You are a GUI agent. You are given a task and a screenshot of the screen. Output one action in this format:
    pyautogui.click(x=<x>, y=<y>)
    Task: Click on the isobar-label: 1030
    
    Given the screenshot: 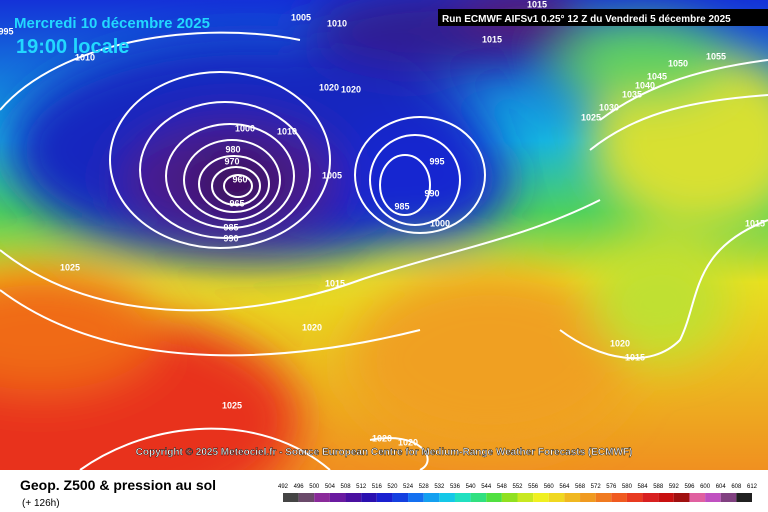 What is the action you would take?
    pyautogui.click(x=609, y=107)
    